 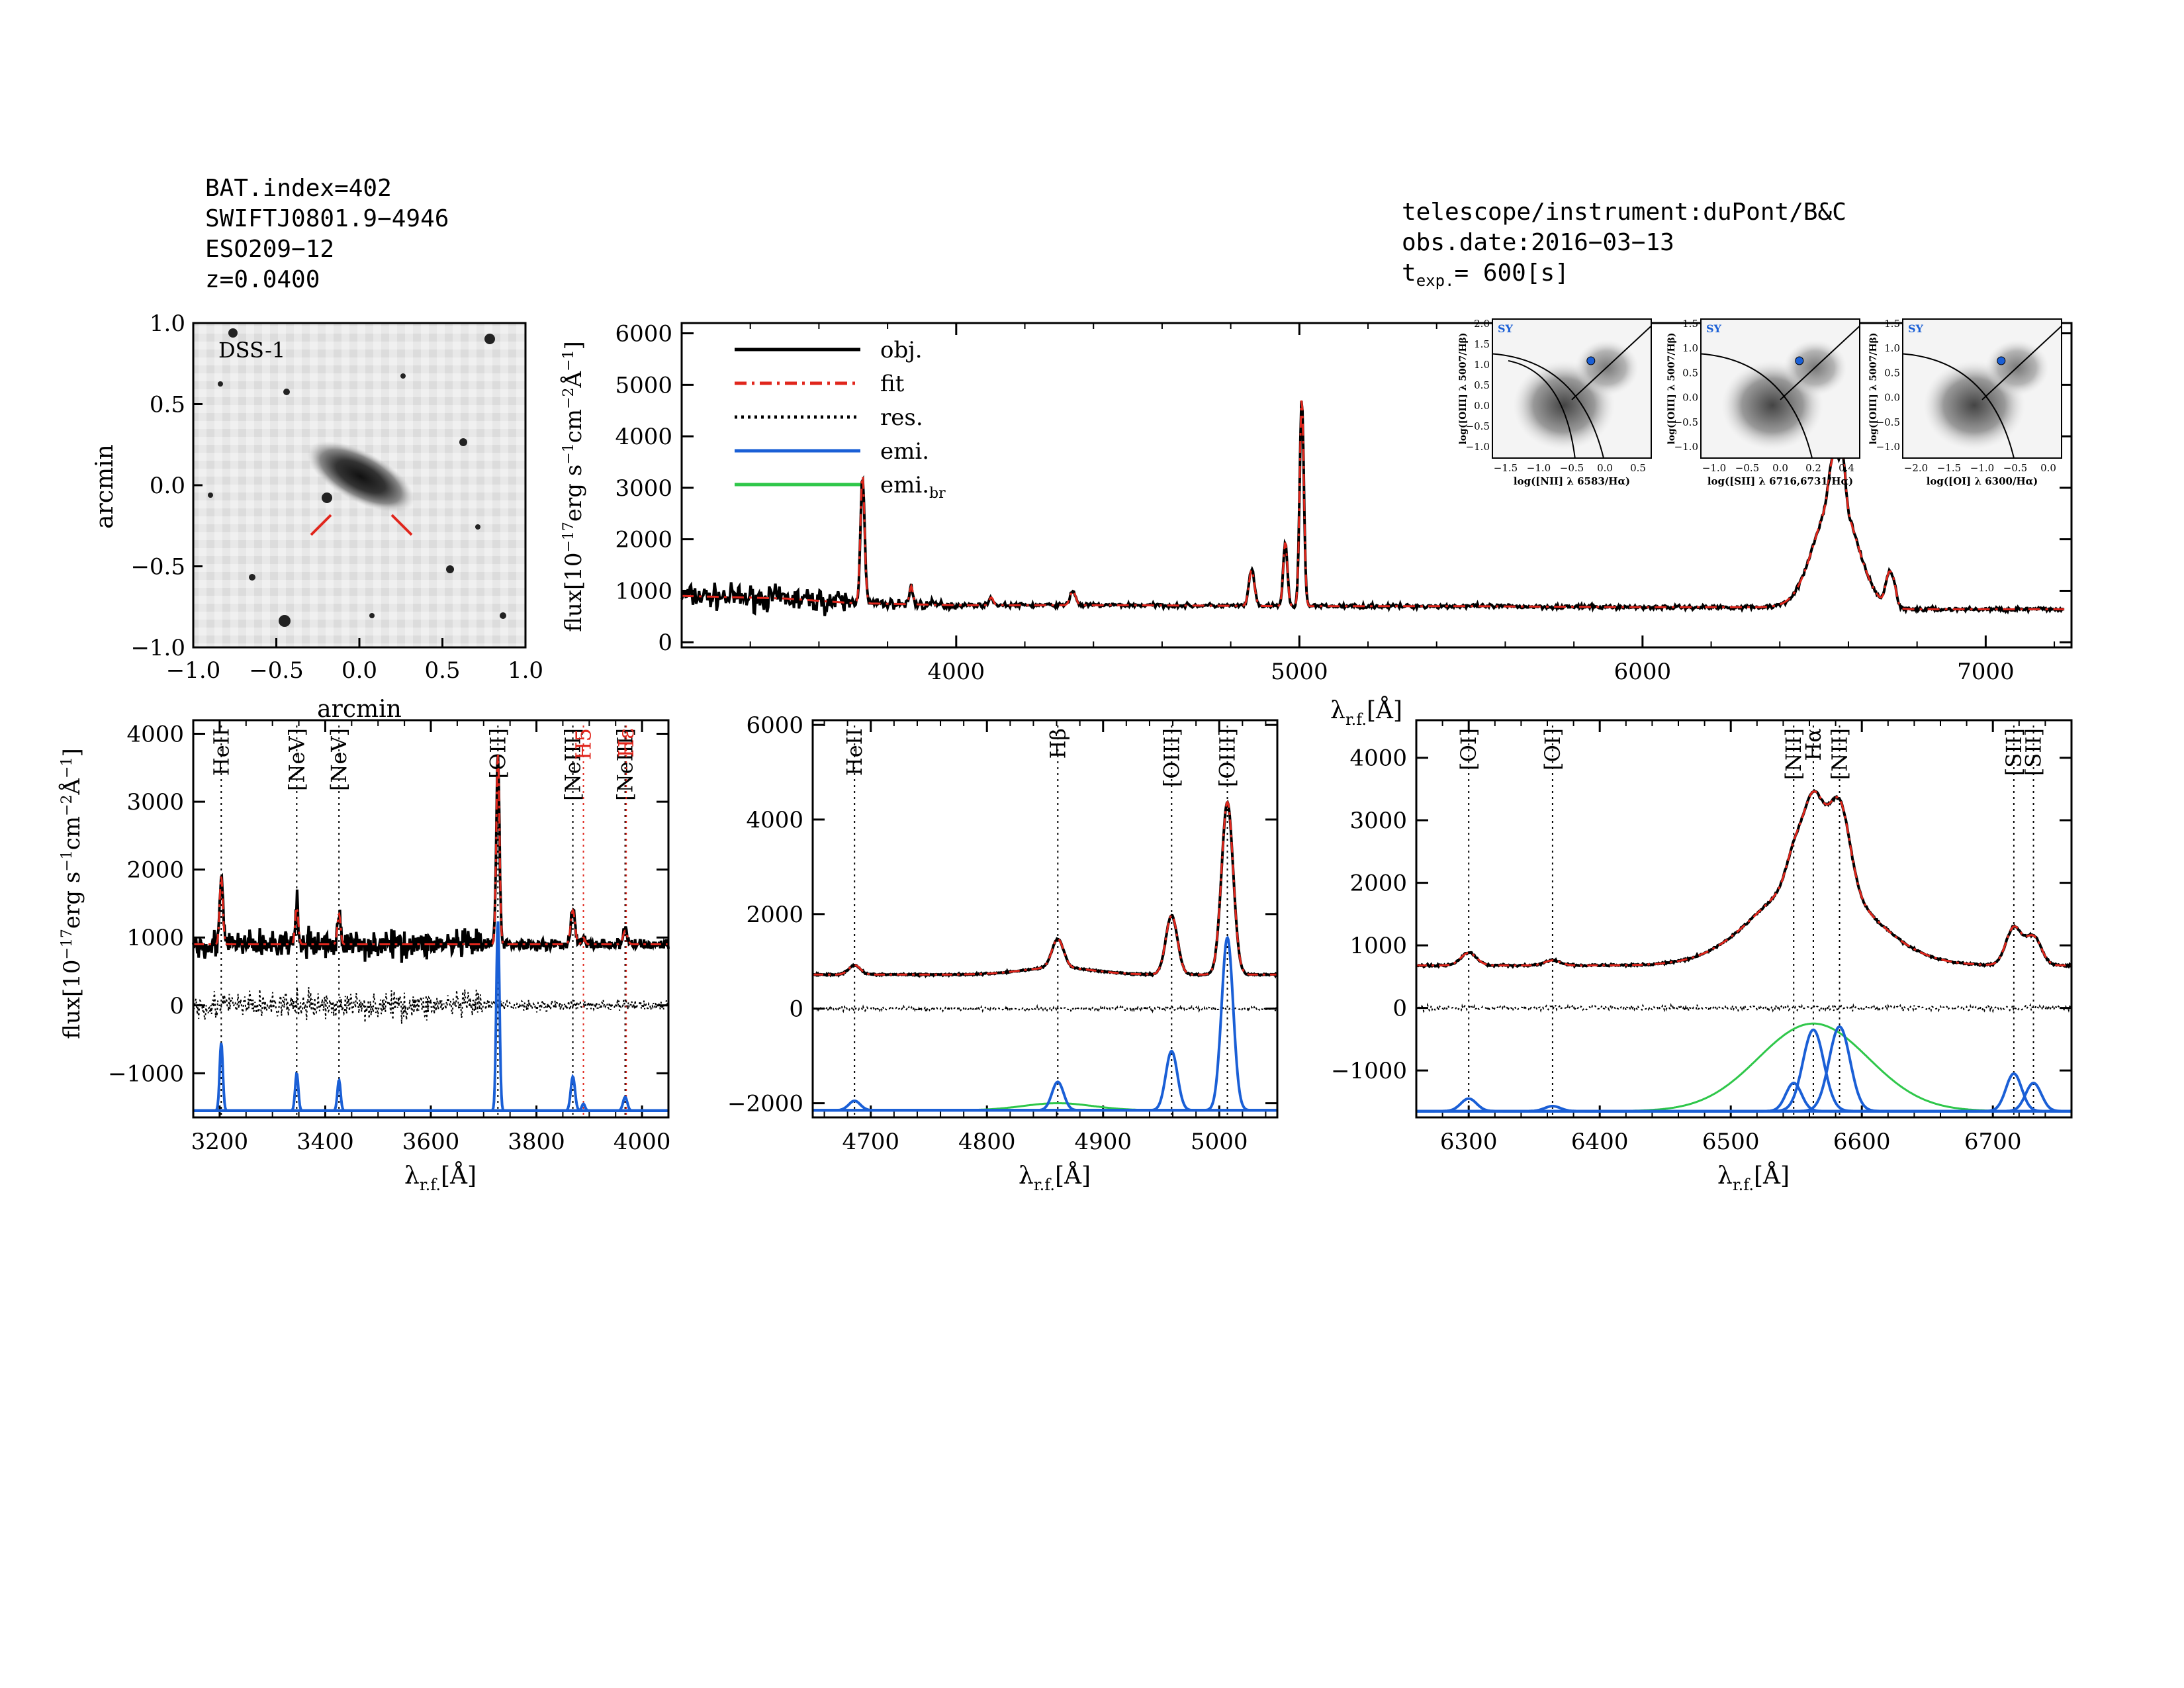 I want to click on zoom-x-label: λr.f.[Å], so click(x=1753, y=1178).